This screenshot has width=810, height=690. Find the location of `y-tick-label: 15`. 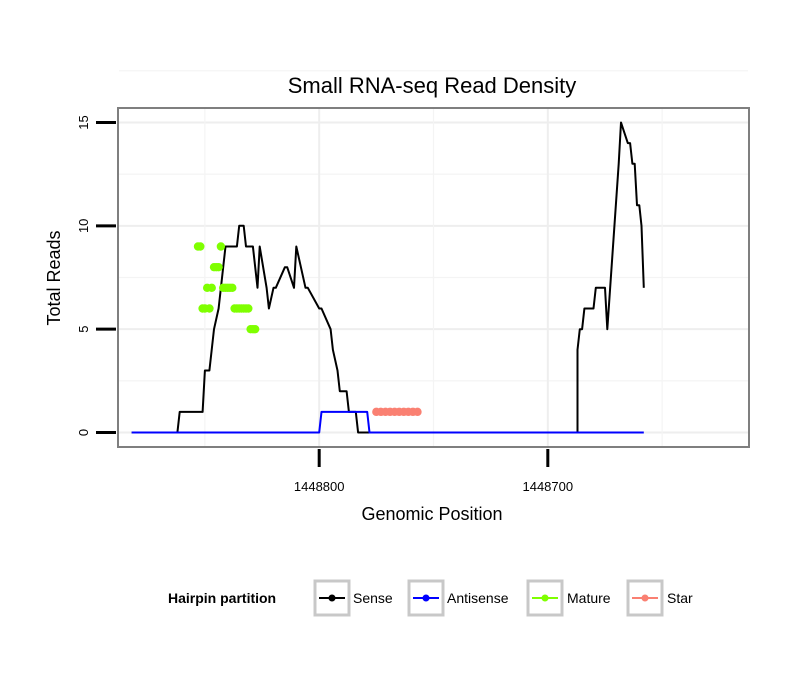

y-tick-label: 15 is located at coordinates (83, 122).